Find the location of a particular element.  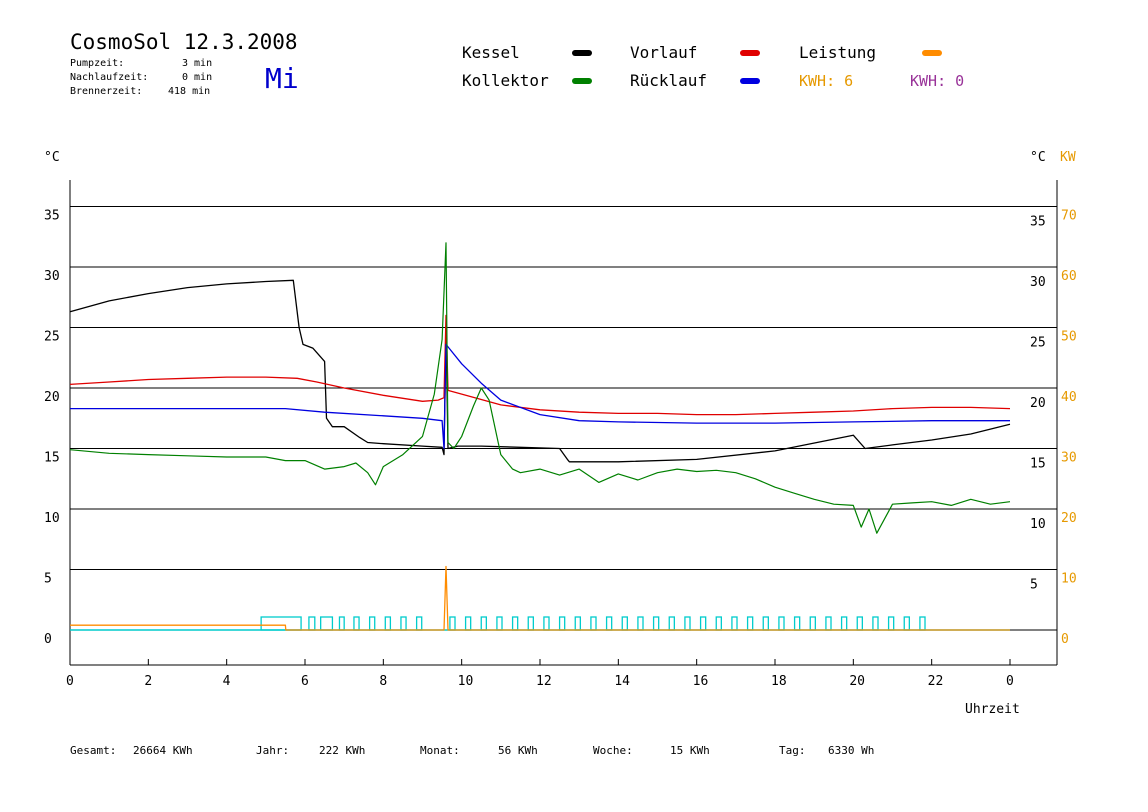

stat-pumpzeit-value: 3 min is located at coordinates (197, 63).